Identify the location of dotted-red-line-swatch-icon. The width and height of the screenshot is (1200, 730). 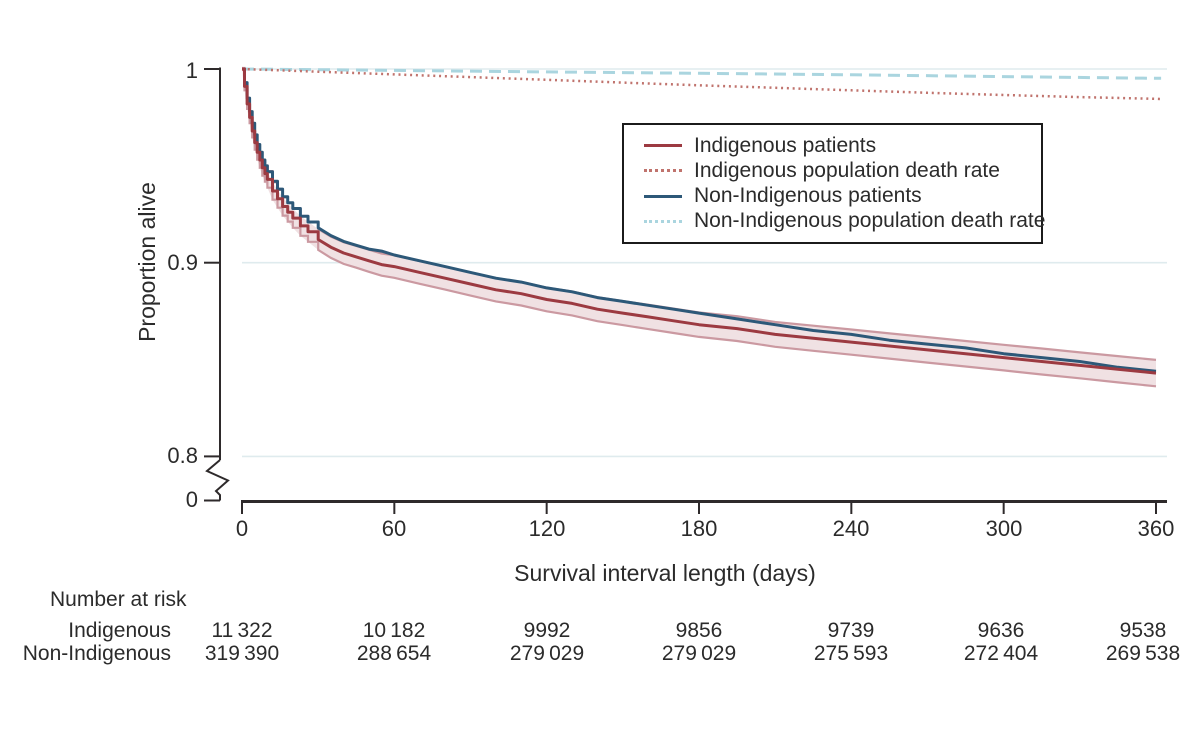
(663, 171).